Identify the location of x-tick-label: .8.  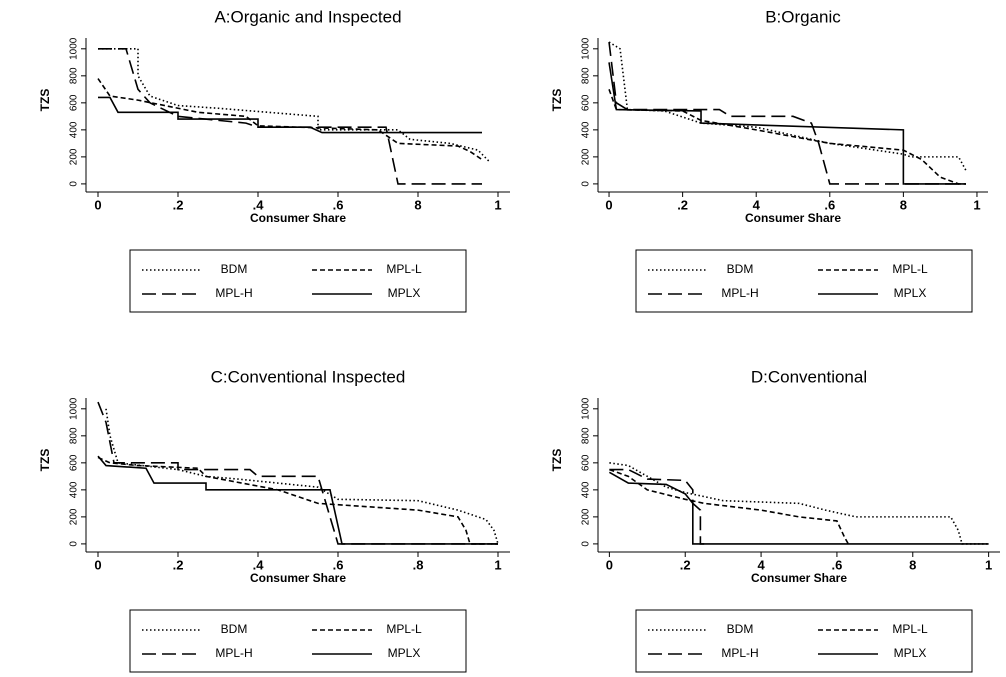
(418, 564).